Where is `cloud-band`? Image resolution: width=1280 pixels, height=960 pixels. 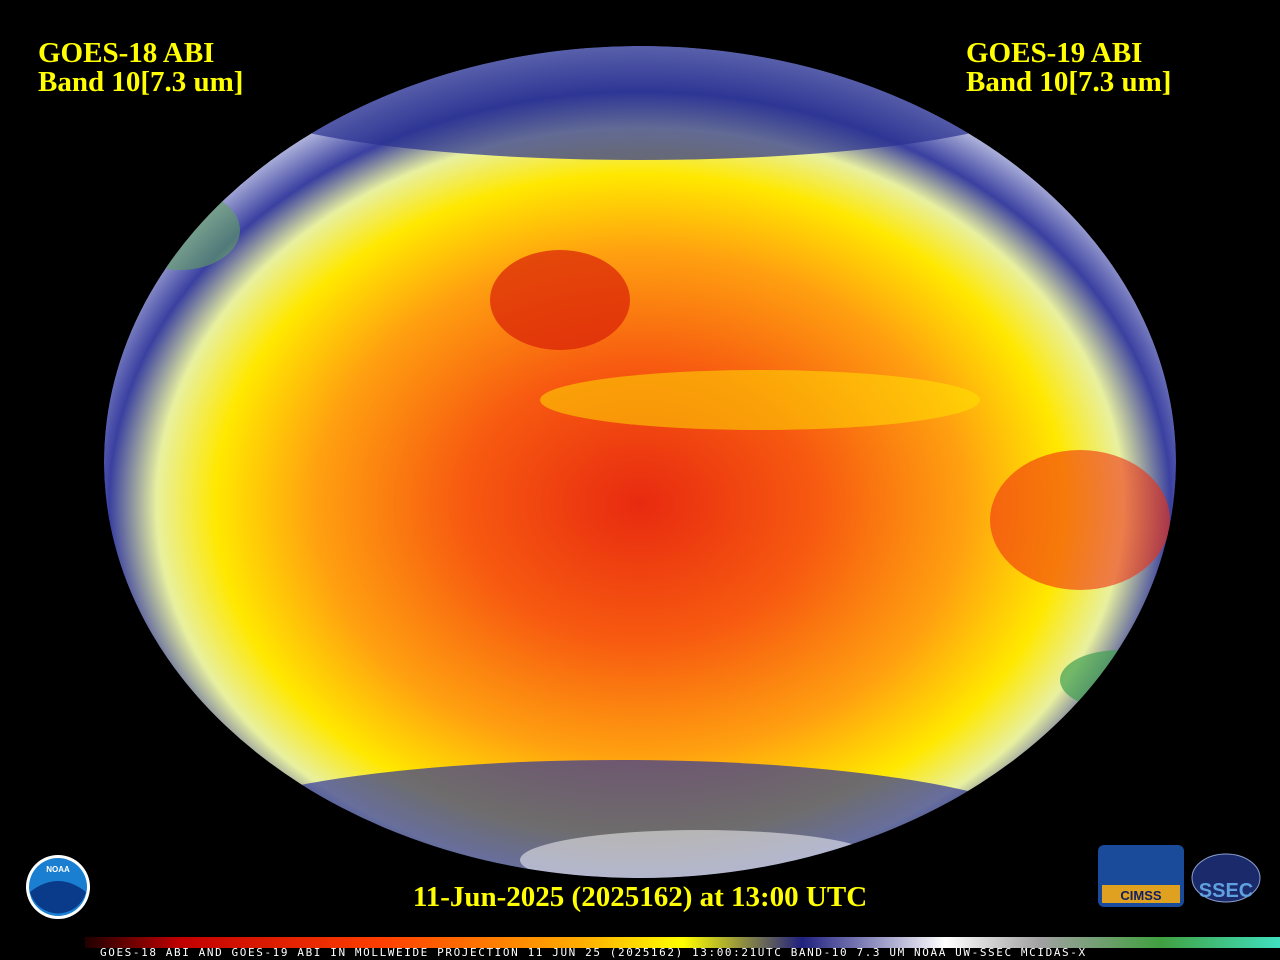 cloud-band is located at coordinates (760, 400).